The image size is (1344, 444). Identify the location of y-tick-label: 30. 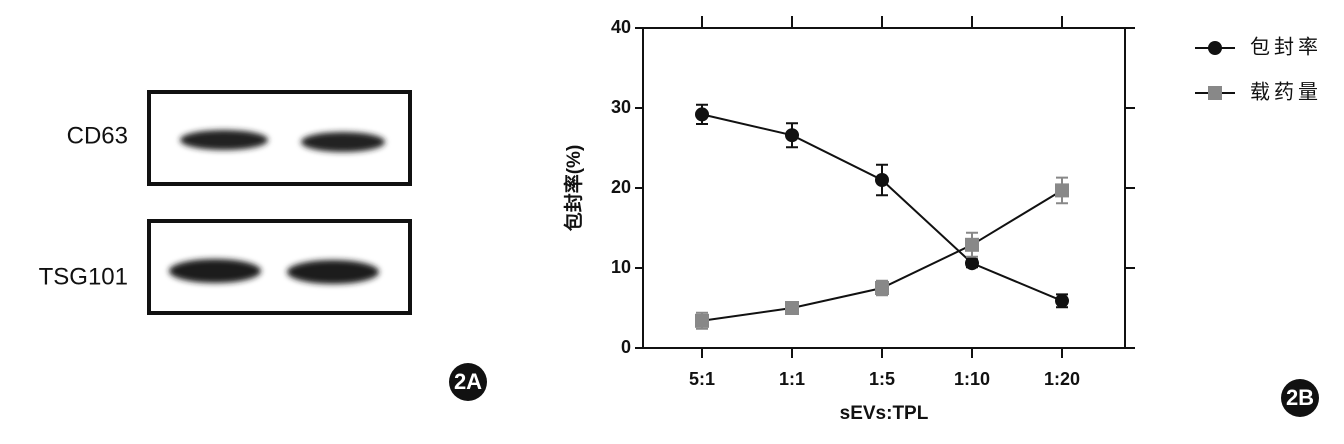
(621, 107).